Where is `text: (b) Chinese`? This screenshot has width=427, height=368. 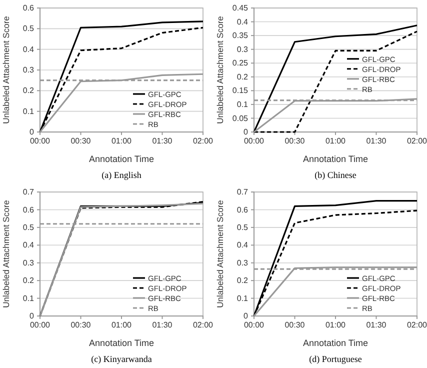 text: (b) Chinese is located at coordinates (335, 175).